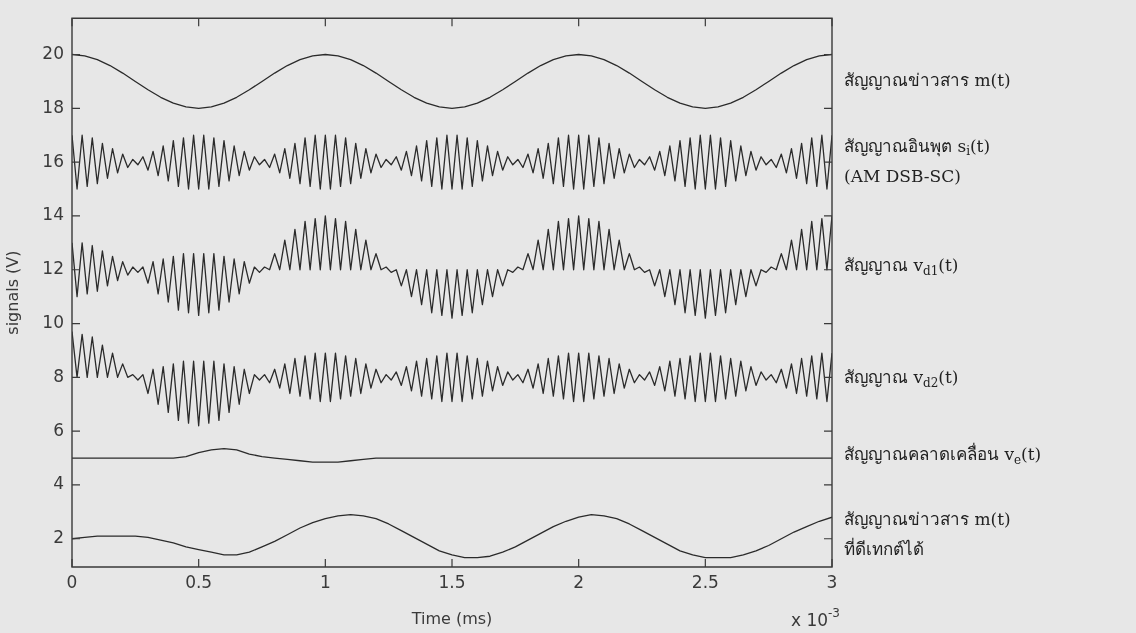 The width and height of the screenshot is (1136, 633). Describe the element at coordinates (58, 375) in the screenshot. I see `y-tick-label: 8` at that location.